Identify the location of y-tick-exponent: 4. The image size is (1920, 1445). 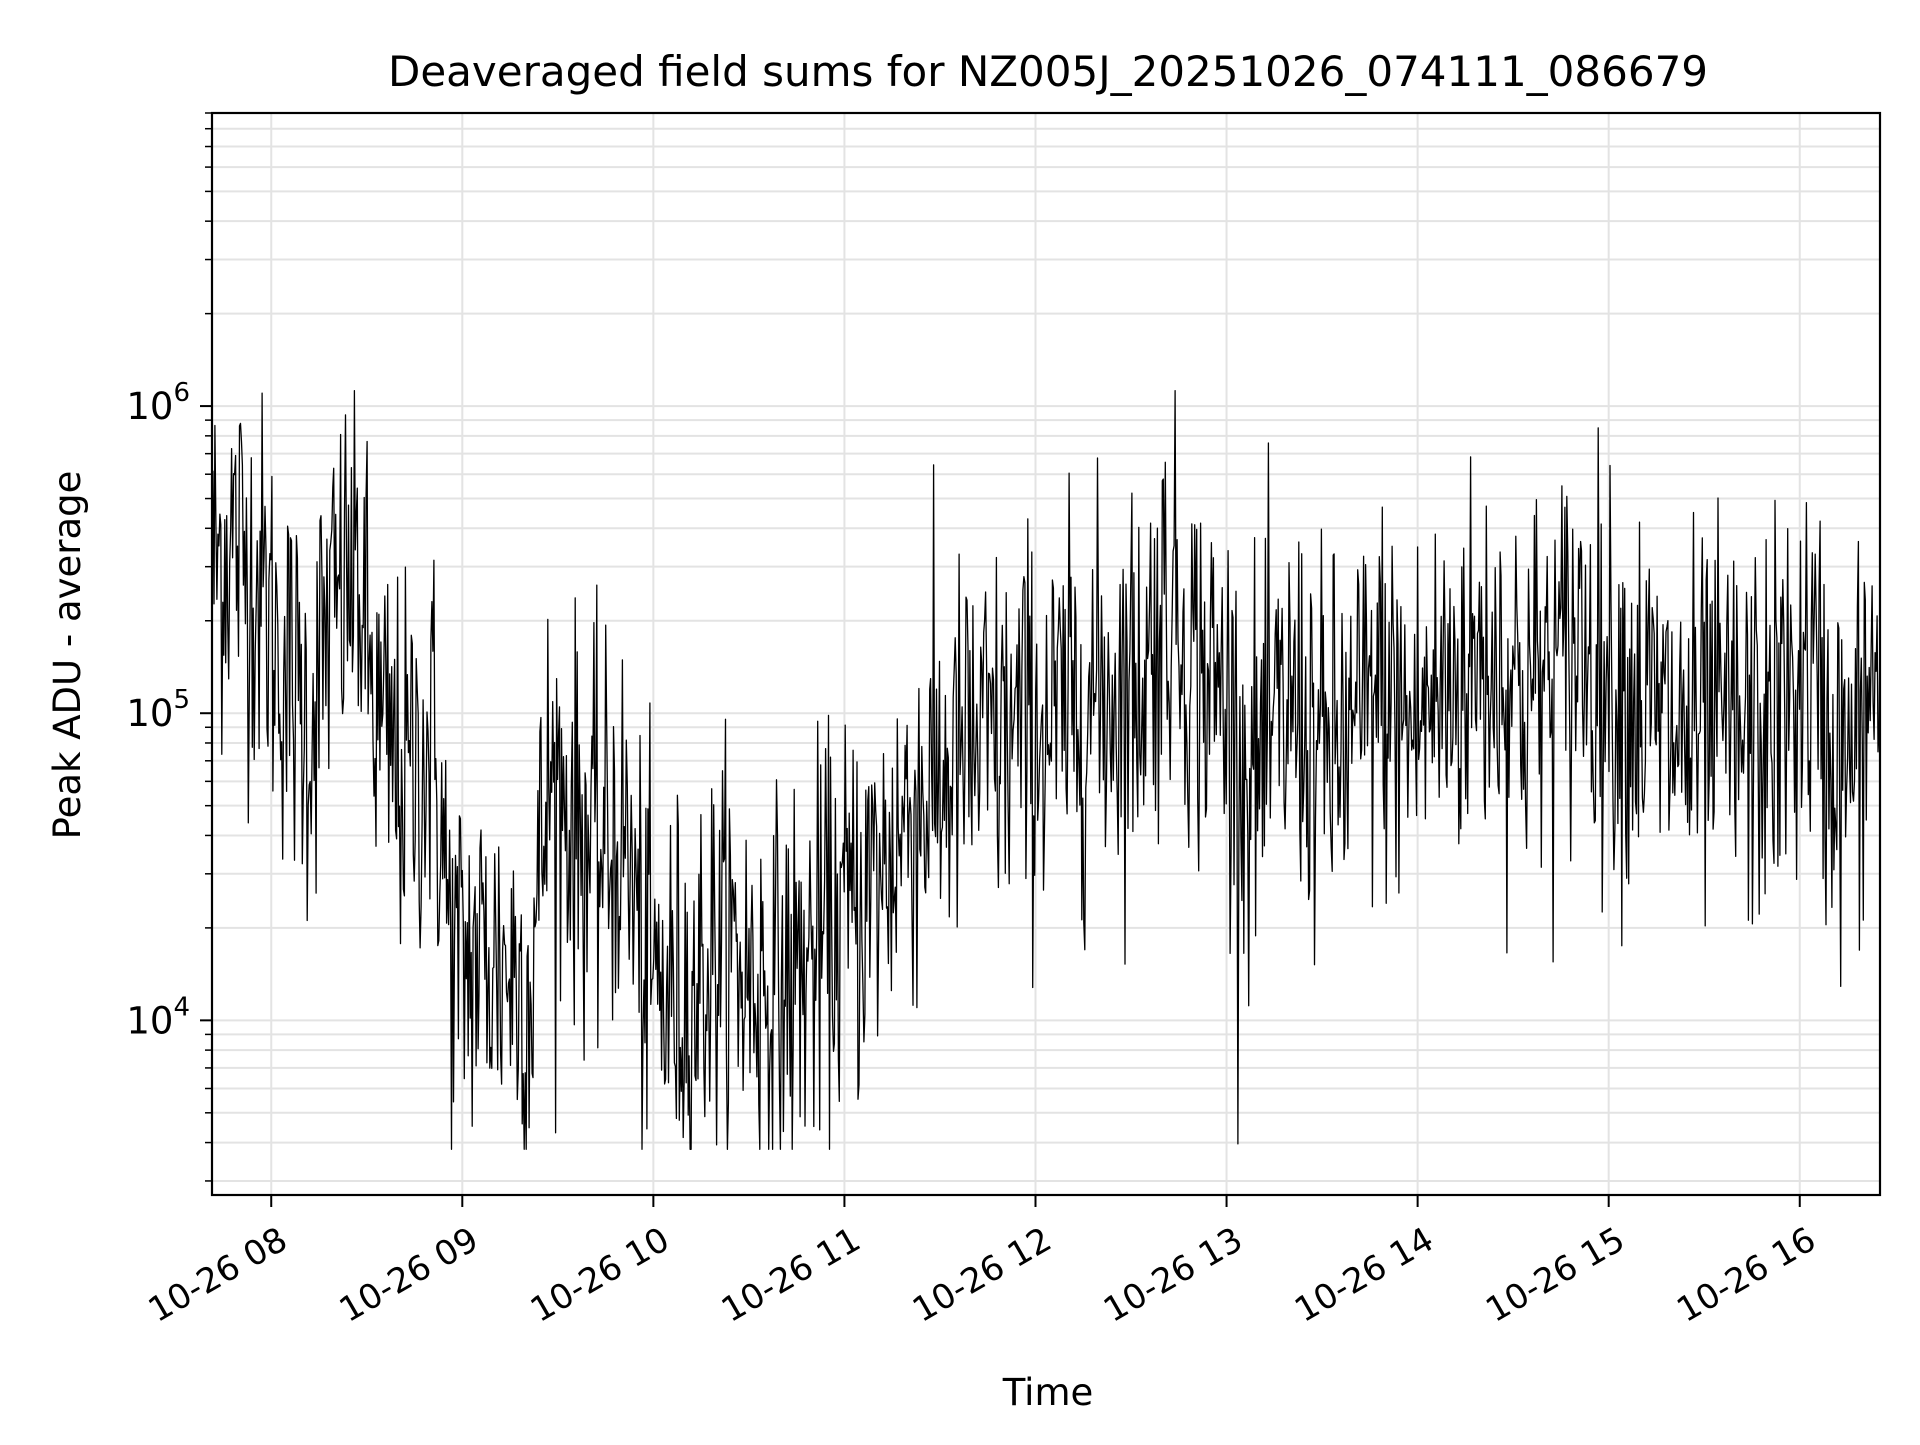
(181, 1007).